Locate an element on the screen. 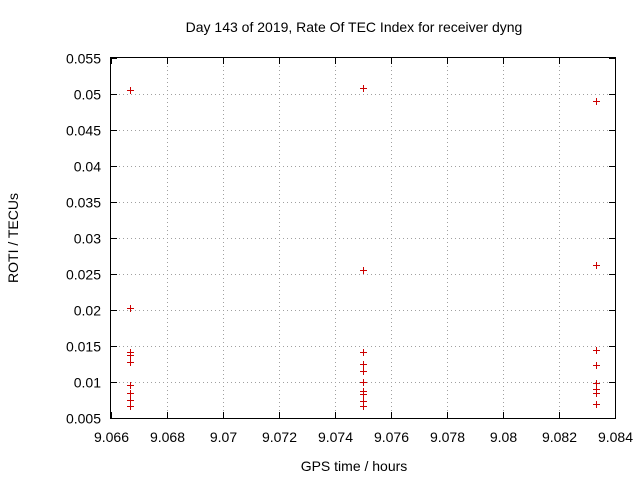 The width and height of the screenshot is (640, 480). x-tick-label: 9.078 is located at coordinates (447, 437).